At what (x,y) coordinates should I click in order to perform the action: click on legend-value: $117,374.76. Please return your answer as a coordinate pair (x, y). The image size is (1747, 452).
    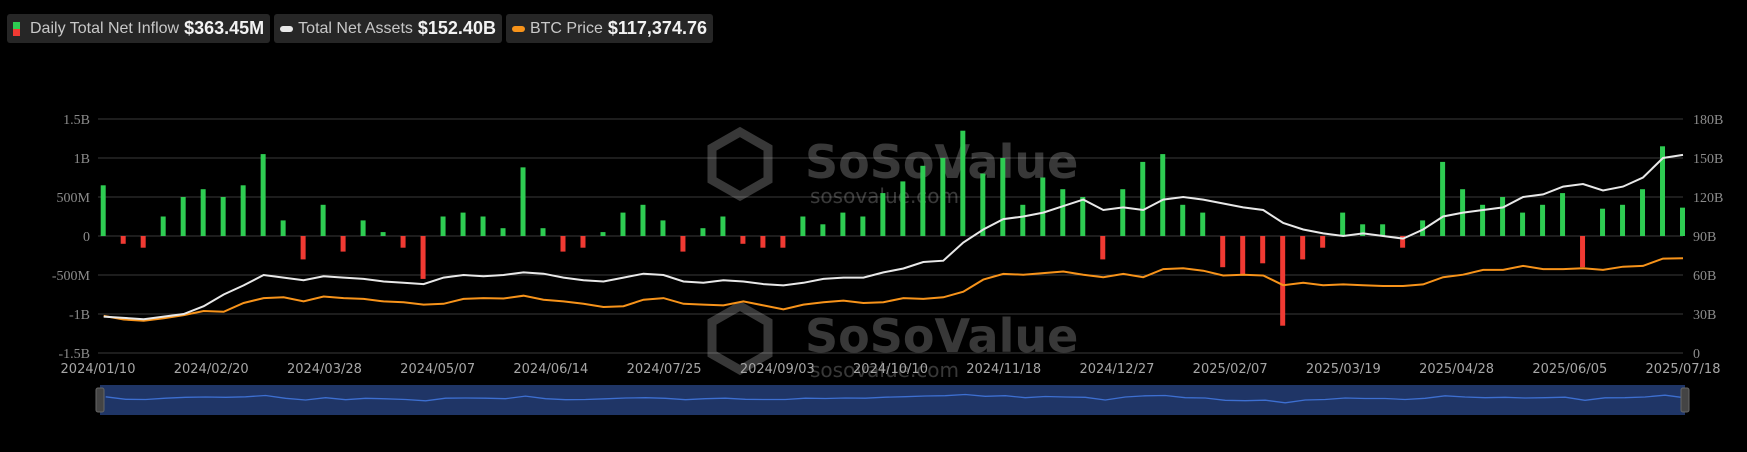
    Looking at the image, I should click on (657, 28).